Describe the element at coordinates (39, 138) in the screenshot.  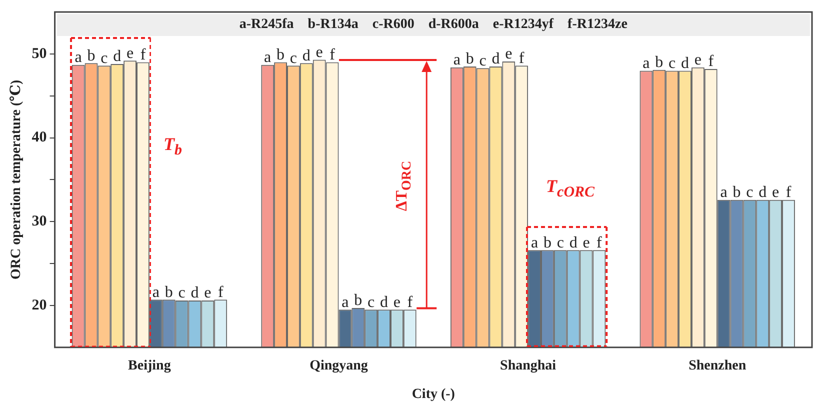
I see `y-tick-label: 40` at that location.